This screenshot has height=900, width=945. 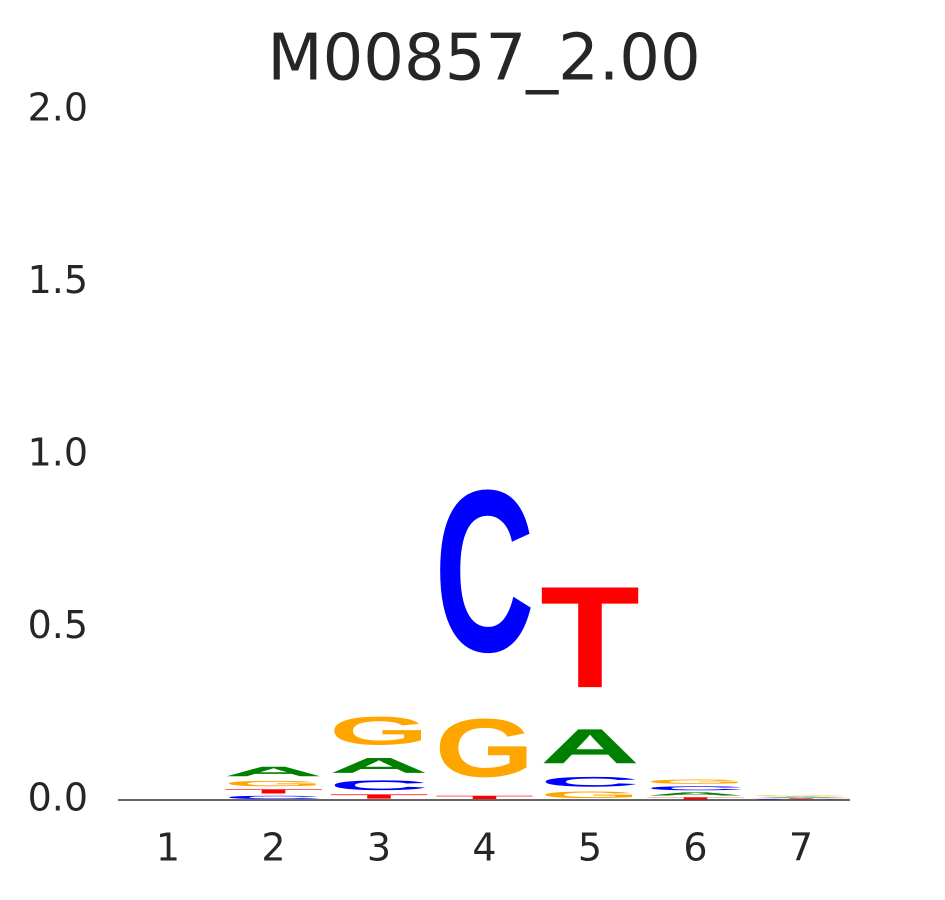 What do you see at coordinates (801, 848) in the screenshot?
I see `x-tick-label: 7` at bounding box center [801, 848].